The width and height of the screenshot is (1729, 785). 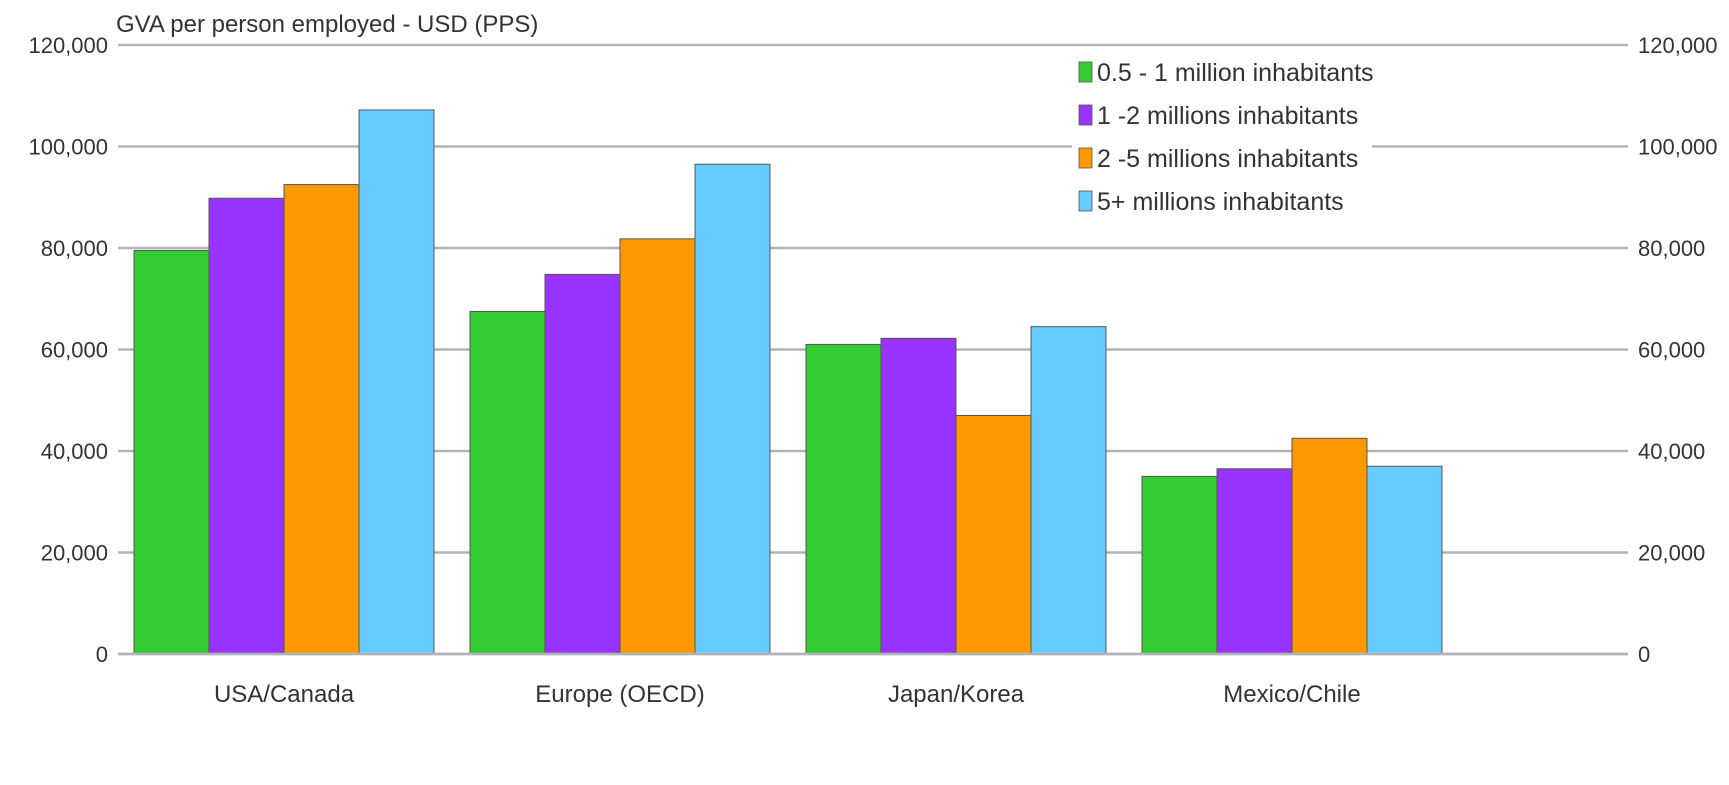 I want to click on y-tick-label-left: 60,000, so click(x=74, y=350).